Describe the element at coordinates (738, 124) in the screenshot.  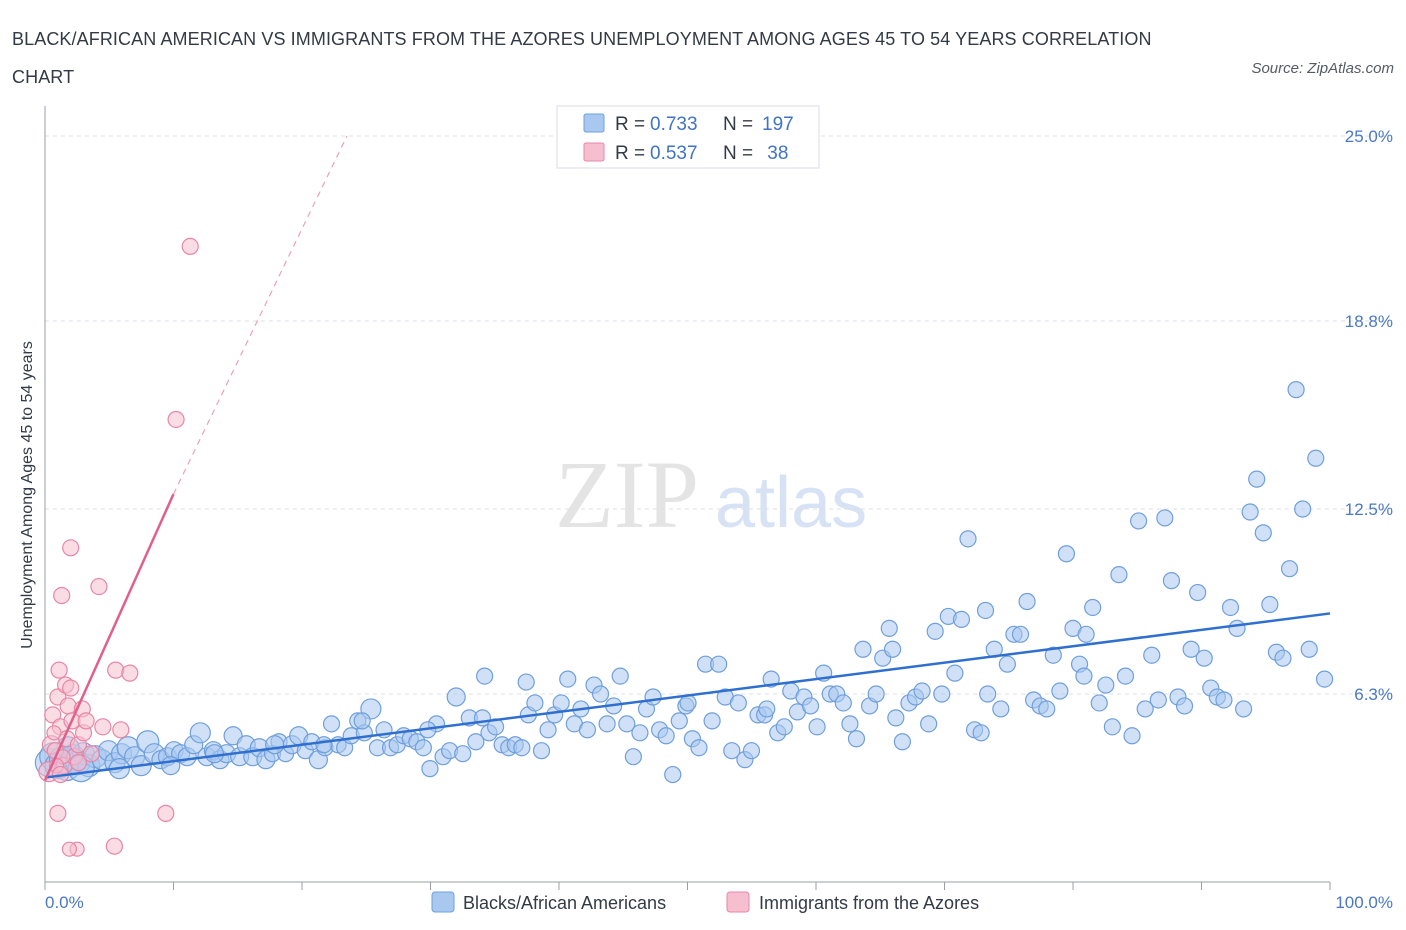
I see `legend-n-label-blue: N =` at that location.